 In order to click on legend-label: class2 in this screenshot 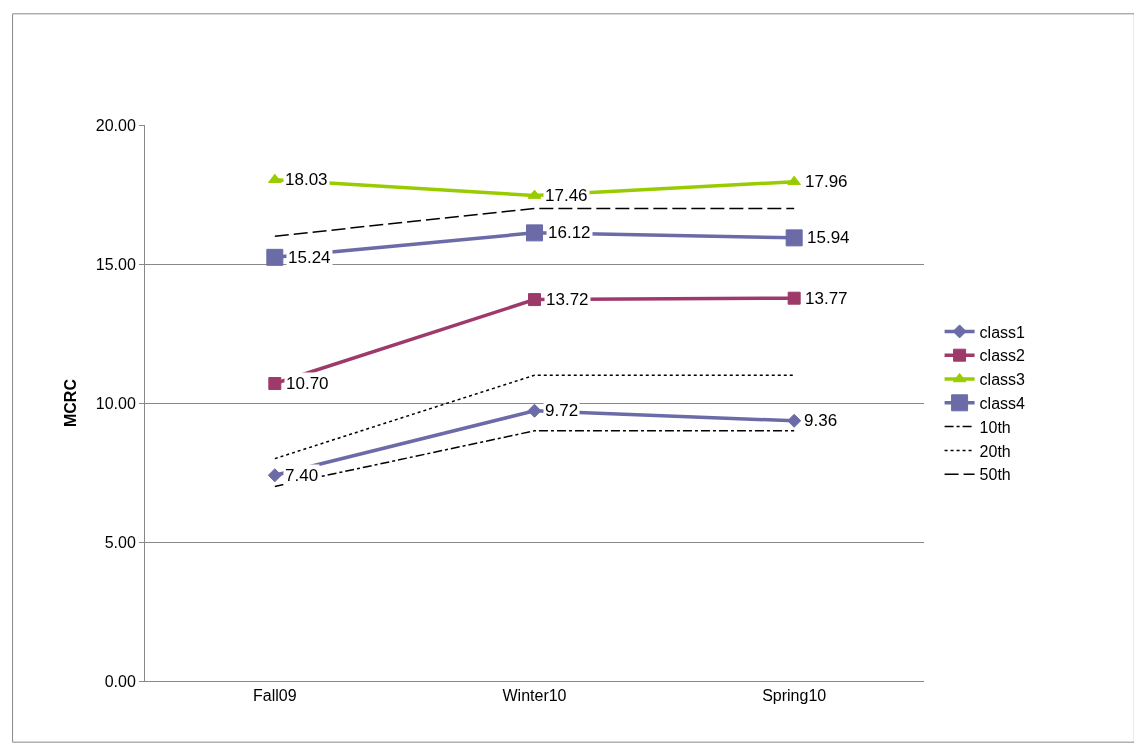, I will do `click(1002, 356)`.